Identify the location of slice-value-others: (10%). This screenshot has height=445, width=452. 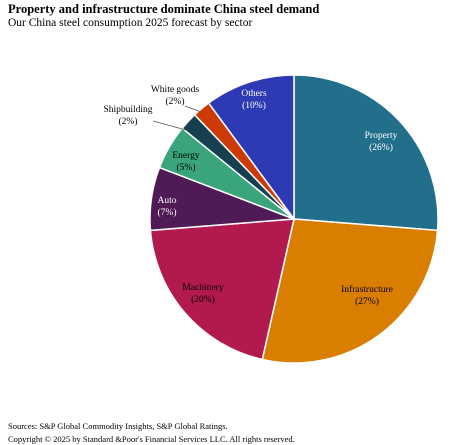
(254, 105).